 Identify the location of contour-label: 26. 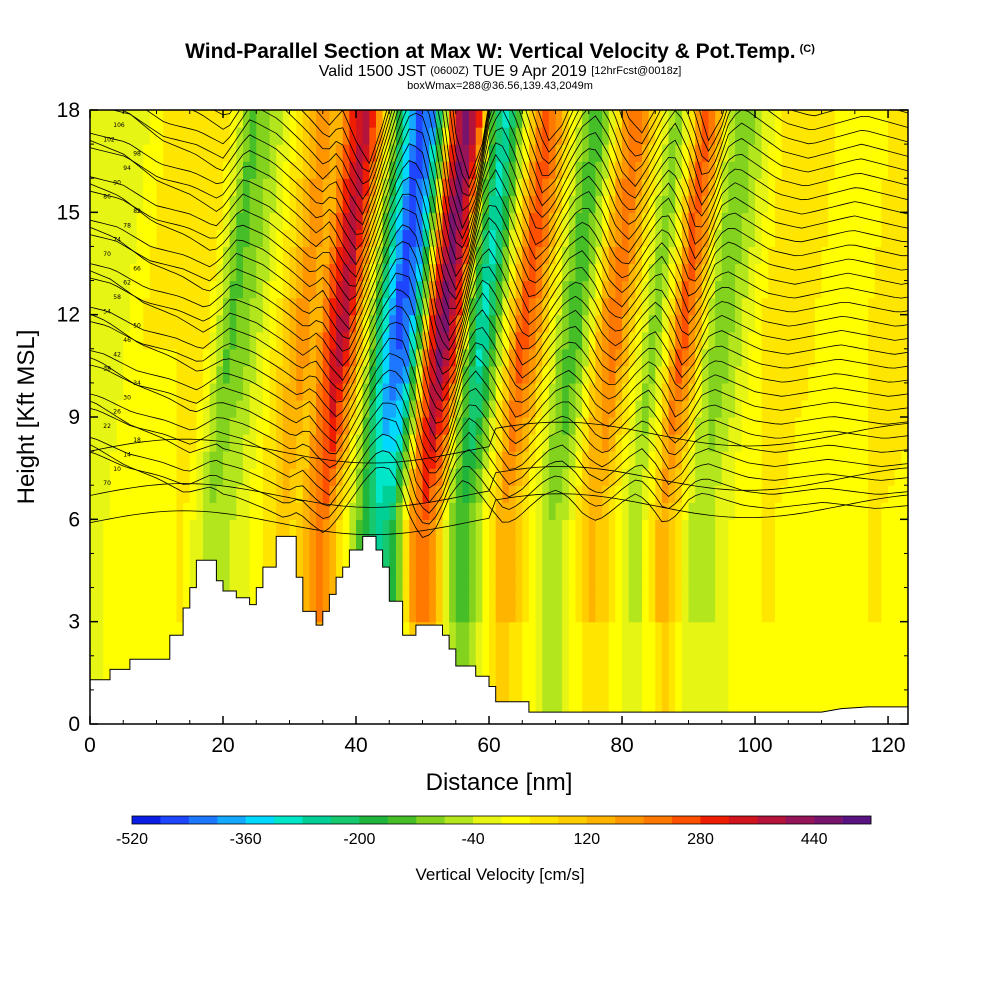
(117, 412).